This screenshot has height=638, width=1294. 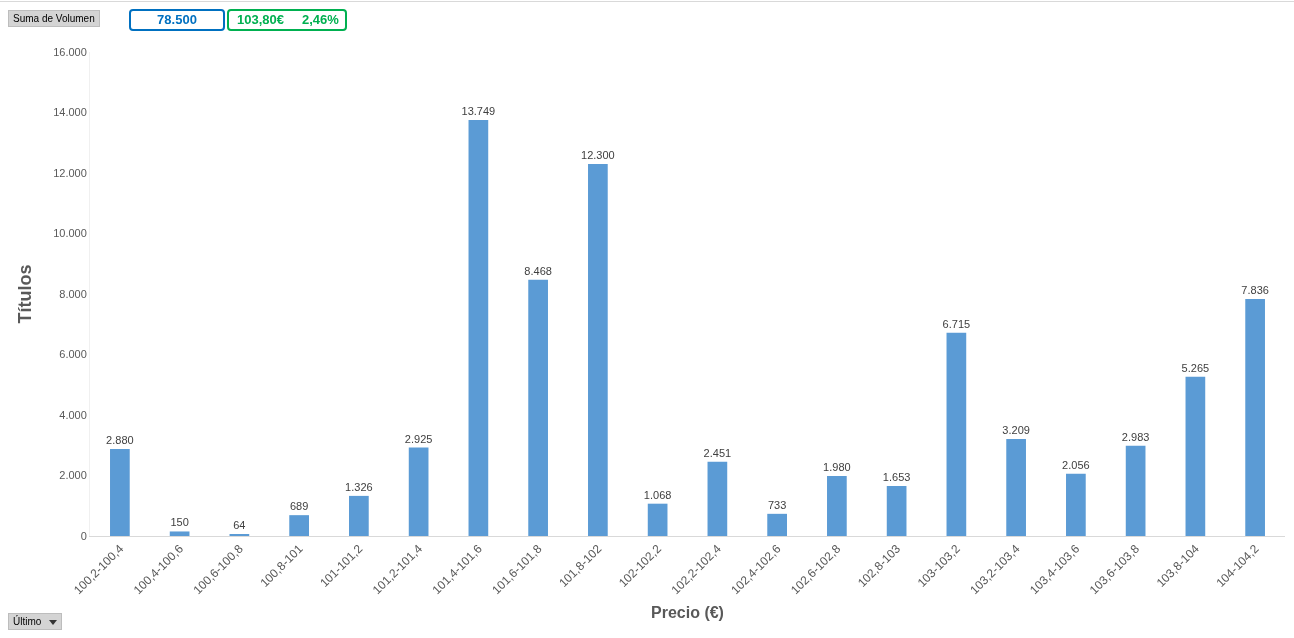 I want to click on data-label: 2.880, so click(x=120, y=439).